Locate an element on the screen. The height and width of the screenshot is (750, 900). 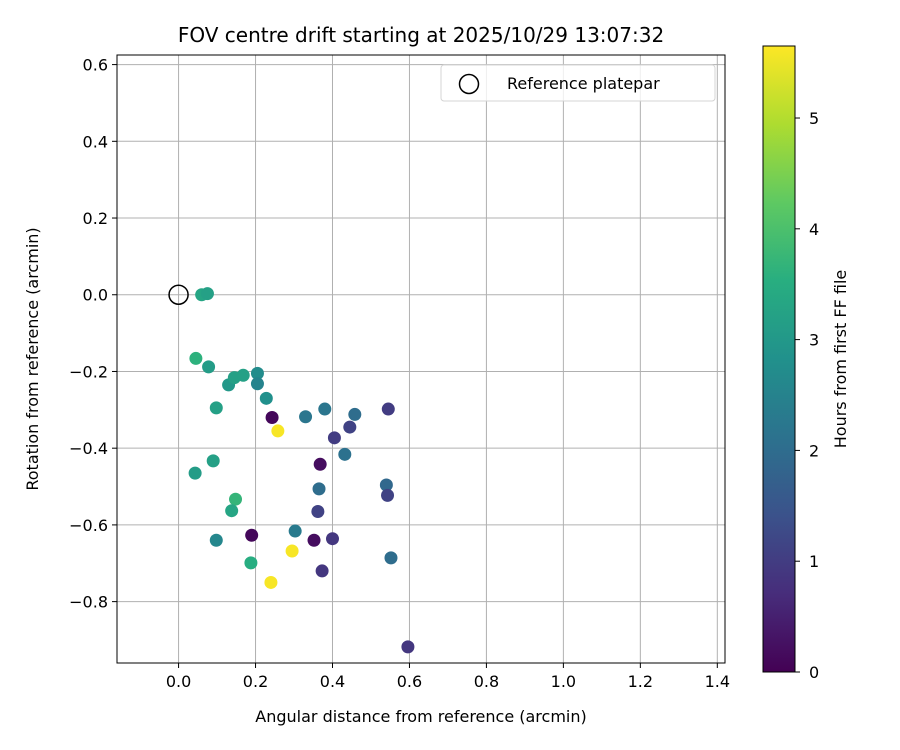
colorbar-frame is located at coordinates (779, 359).